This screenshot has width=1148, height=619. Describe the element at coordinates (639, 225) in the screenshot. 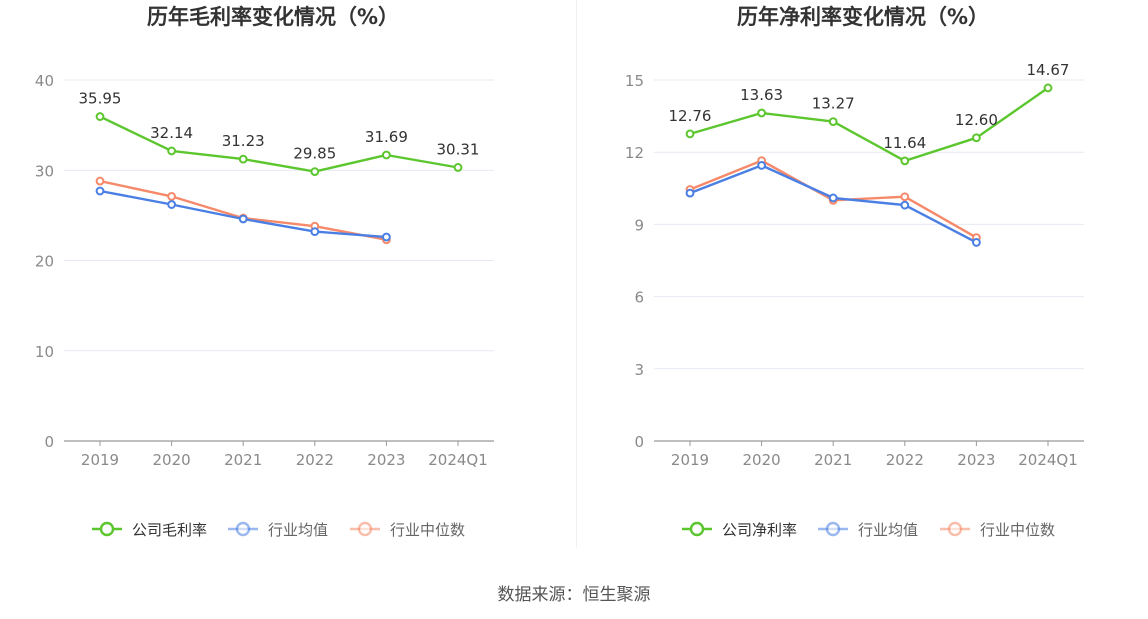

I see `y-tick-label: 9` at that location.